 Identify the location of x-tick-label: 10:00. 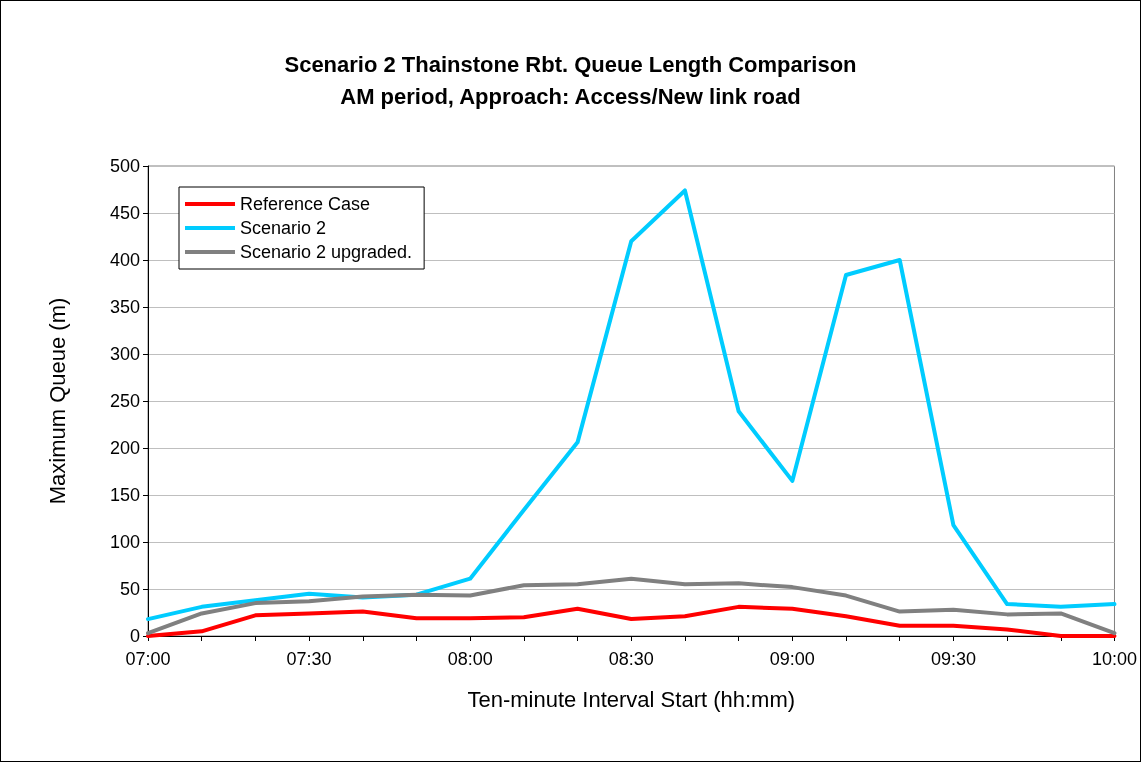
(1114, 659).